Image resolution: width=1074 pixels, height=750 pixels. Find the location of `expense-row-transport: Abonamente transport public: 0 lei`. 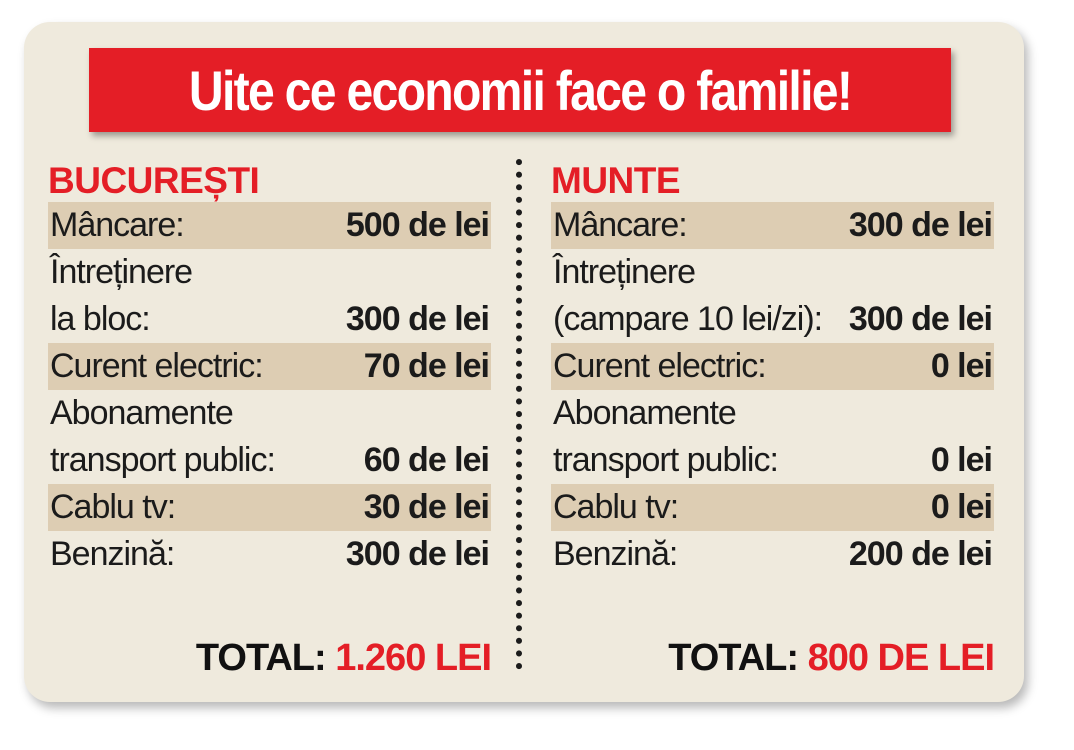

expense-row-transport: Abonamente transport public: 0 lei is located at coordinates (772, 437).